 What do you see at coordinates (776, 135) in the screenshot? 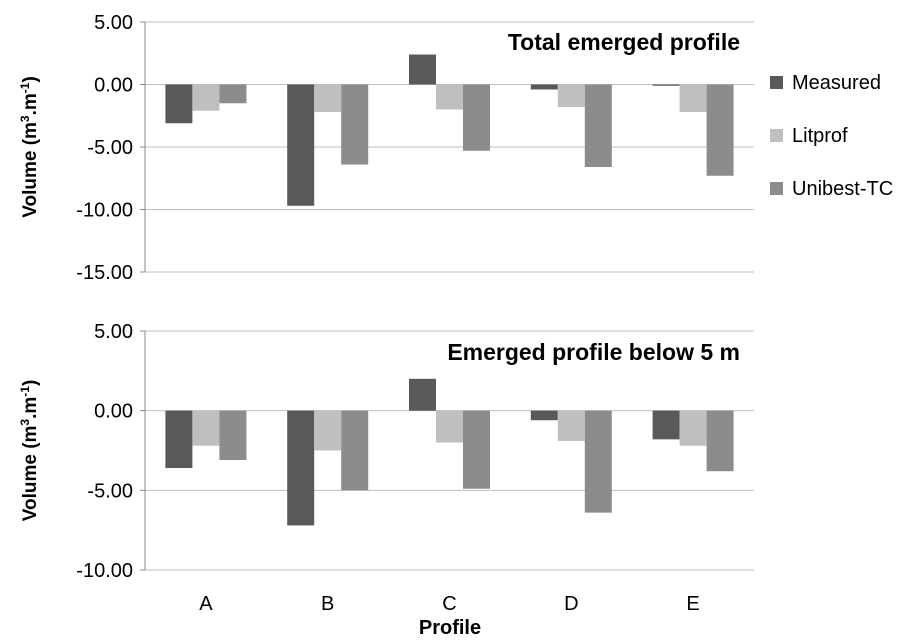
I see `legend-swatch-litprof` at bounding box center [776, 135].